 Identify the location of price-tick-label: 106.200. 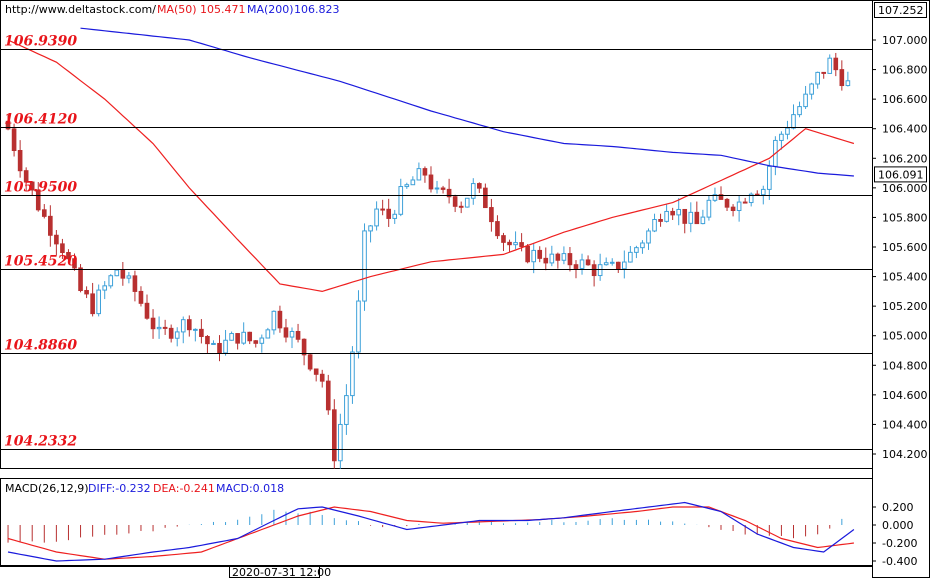
(905, 158).